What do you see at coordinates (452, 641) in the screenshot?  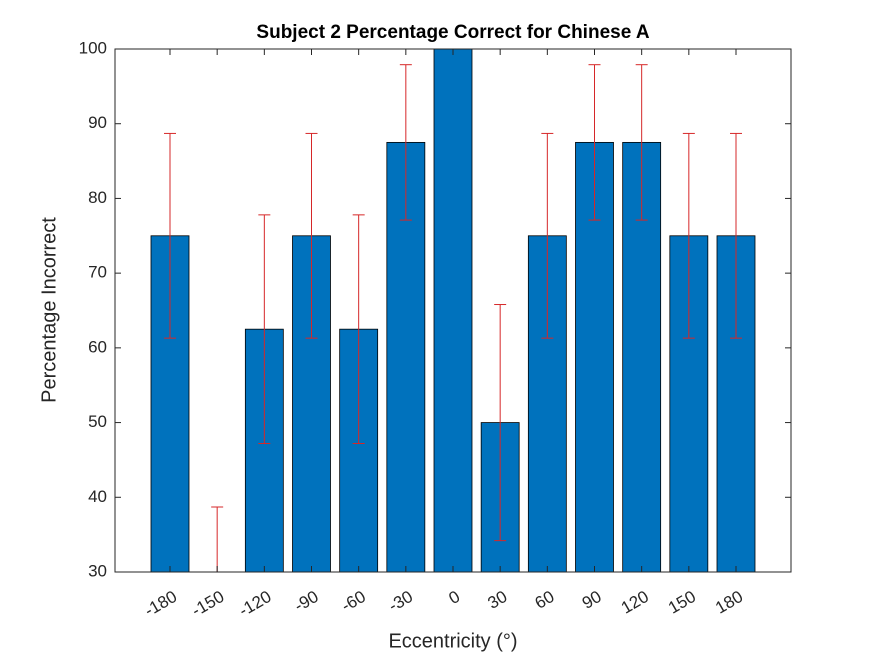 I see `x-axis-label: Eccentricity (°)` at bounding box center [452, 641].